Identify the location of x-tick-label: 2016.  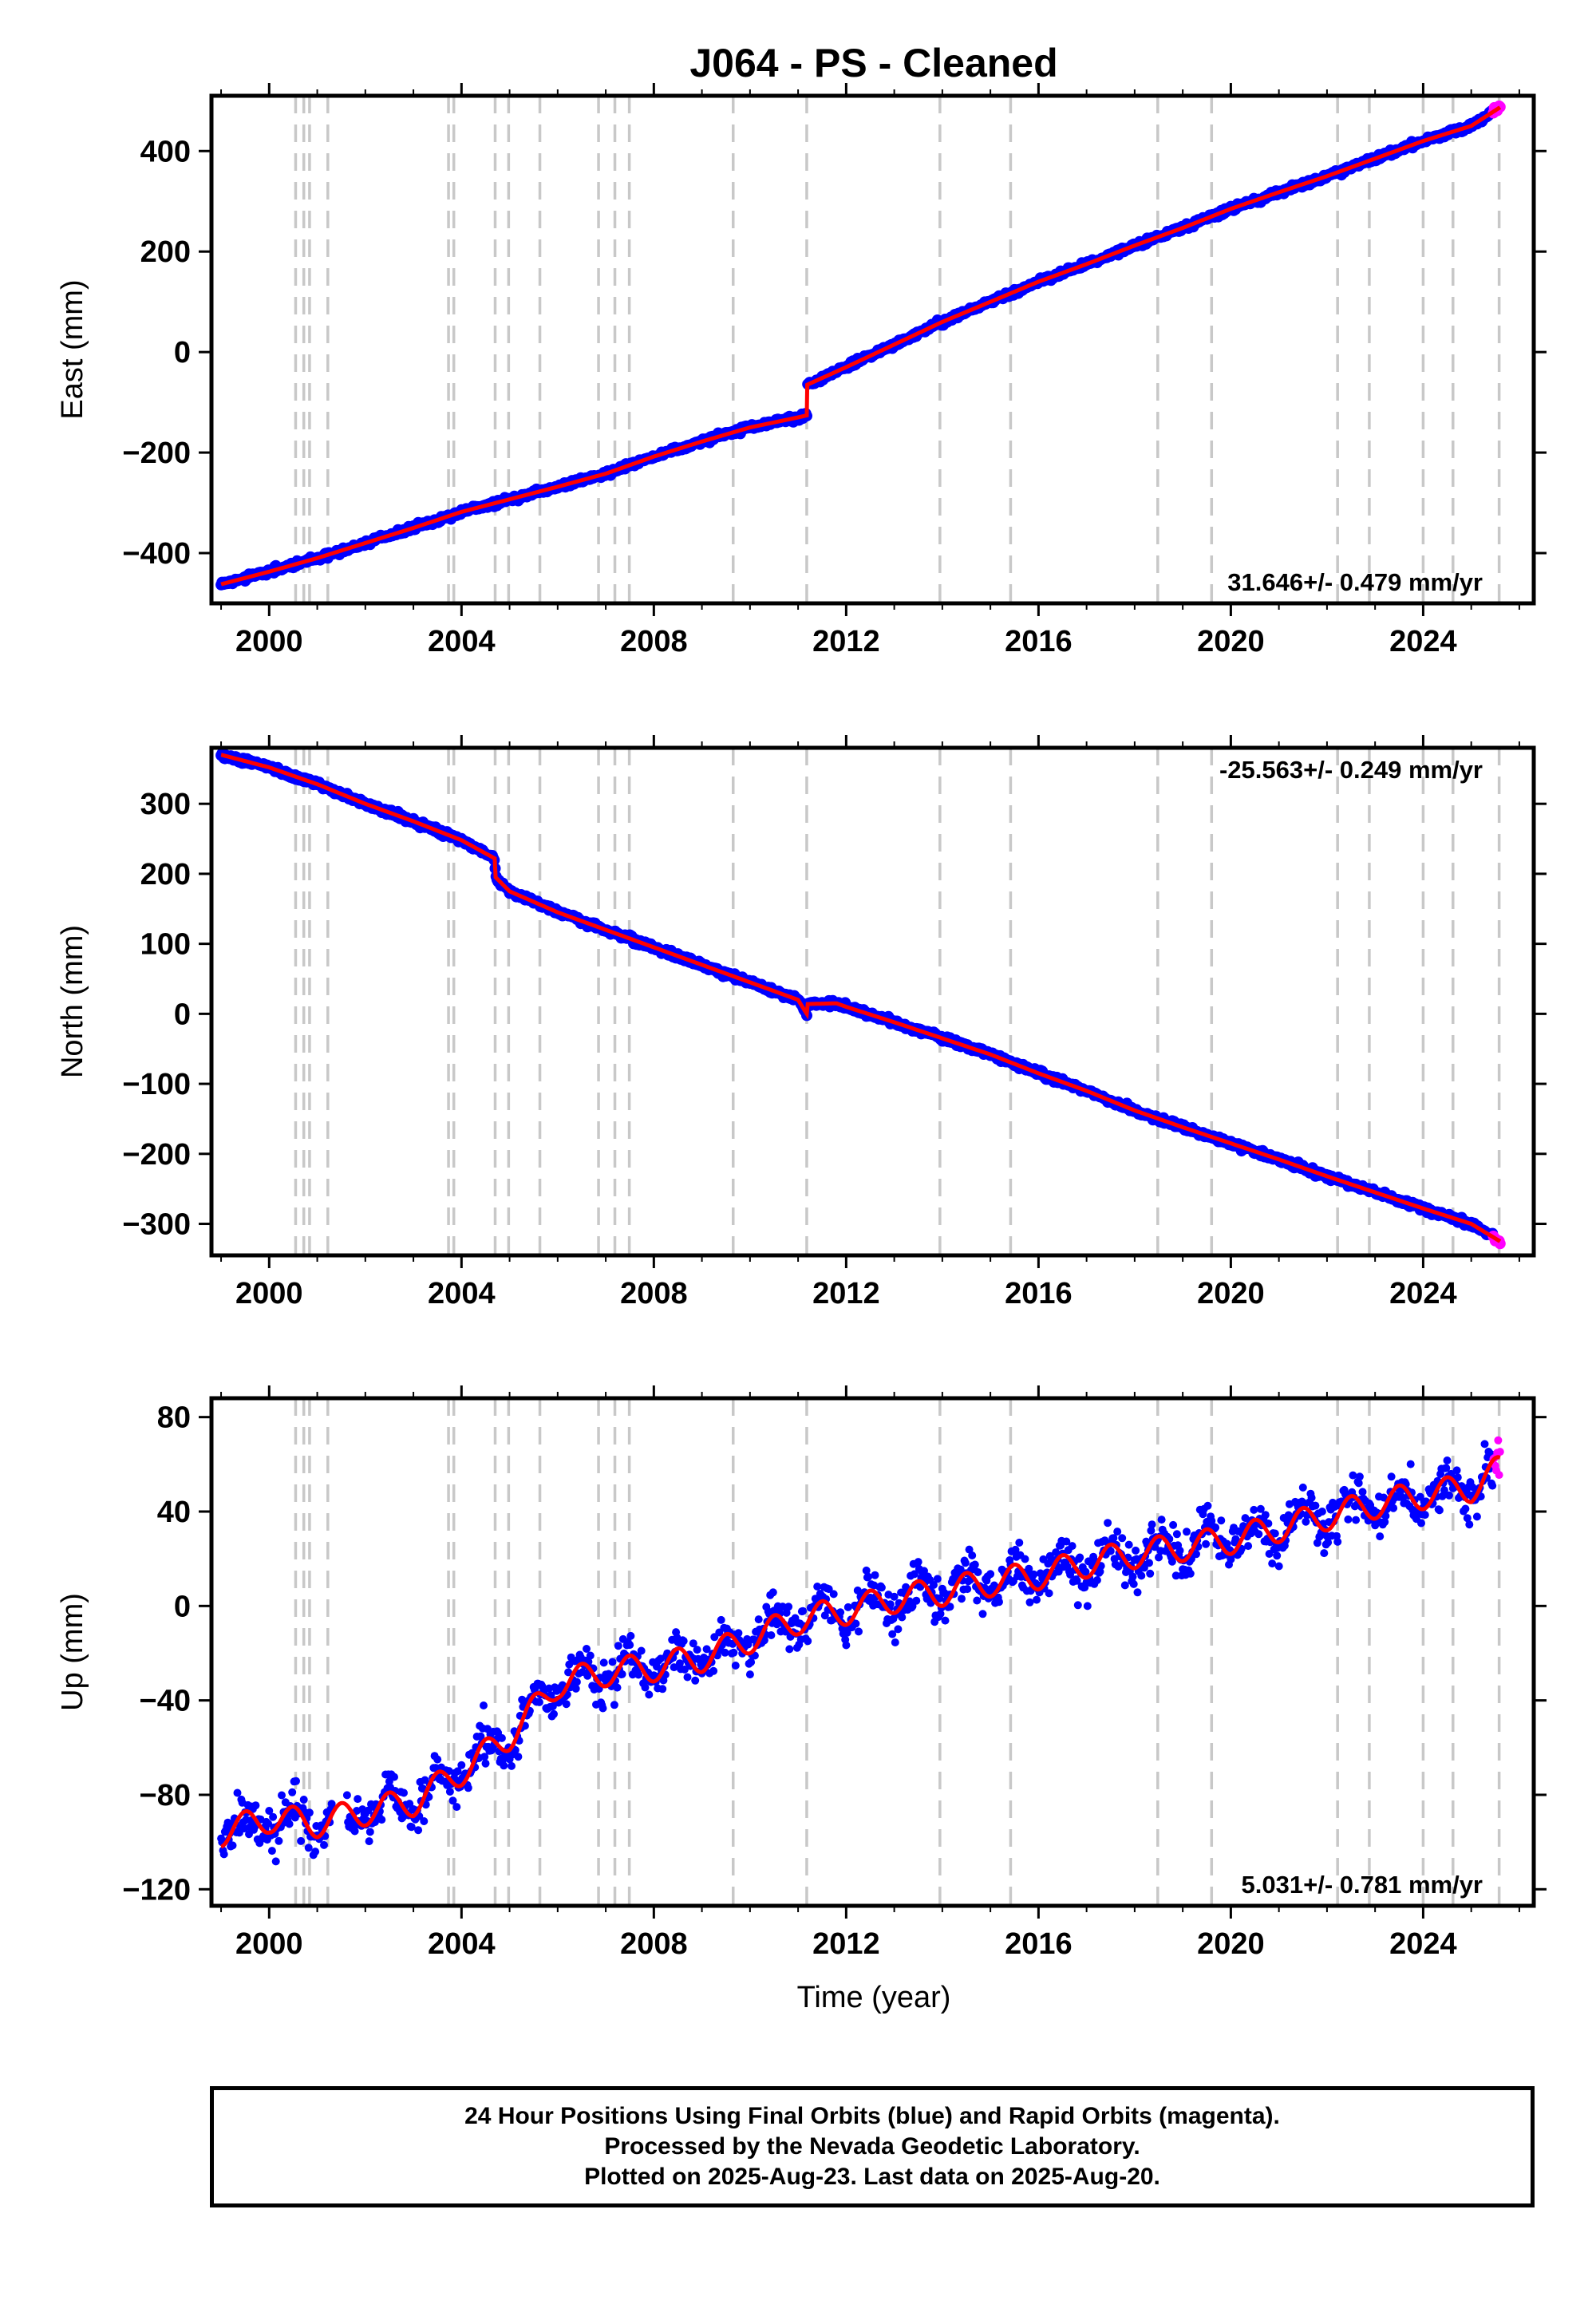
(1039, 641).